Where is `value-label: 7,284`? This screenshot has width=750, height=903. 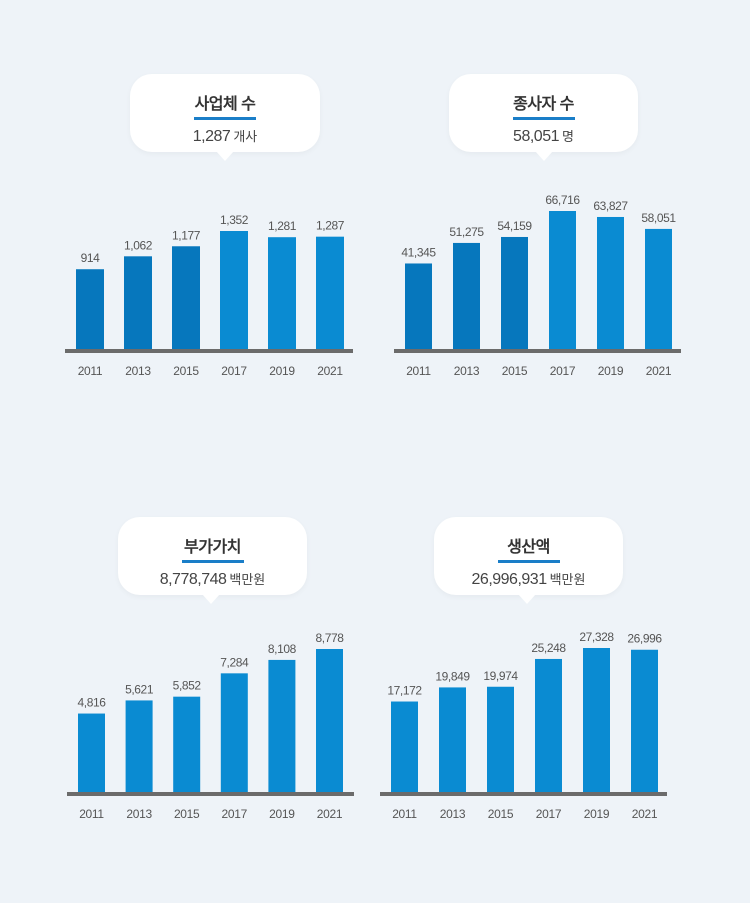
value-label: 7,284 is located at coordinates (234, 662).